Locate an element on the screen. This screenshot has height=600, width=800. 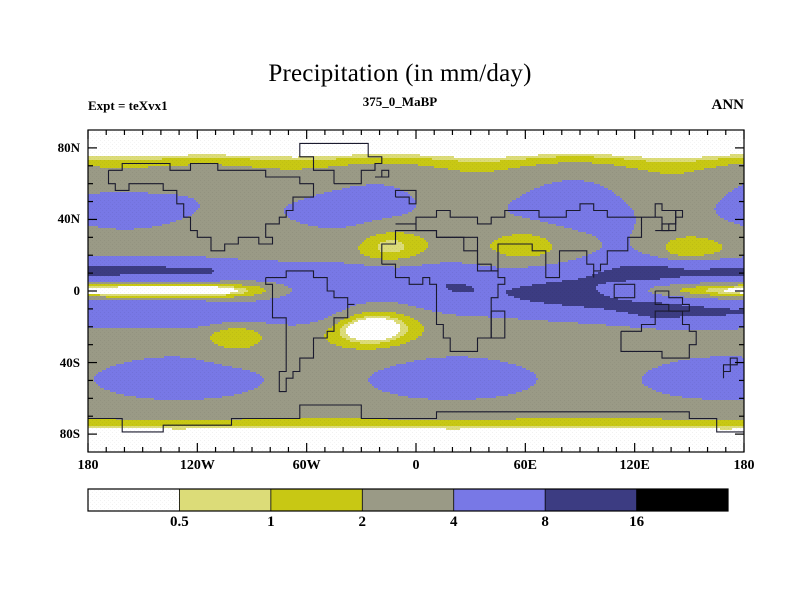
y-axis-tick-label: 80S is located at coordinates (69, 434).